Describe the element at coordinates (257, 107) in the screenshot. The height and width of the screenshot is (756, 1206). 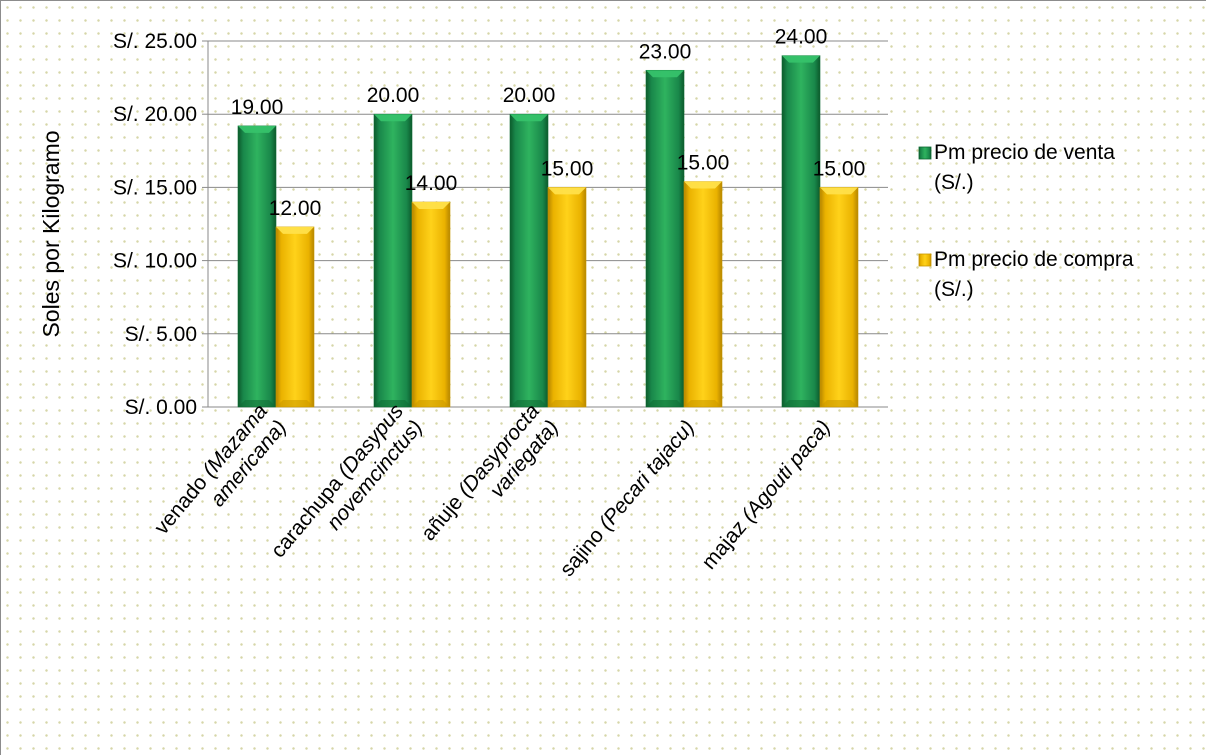
I see `data-label: 19.00` at that location.